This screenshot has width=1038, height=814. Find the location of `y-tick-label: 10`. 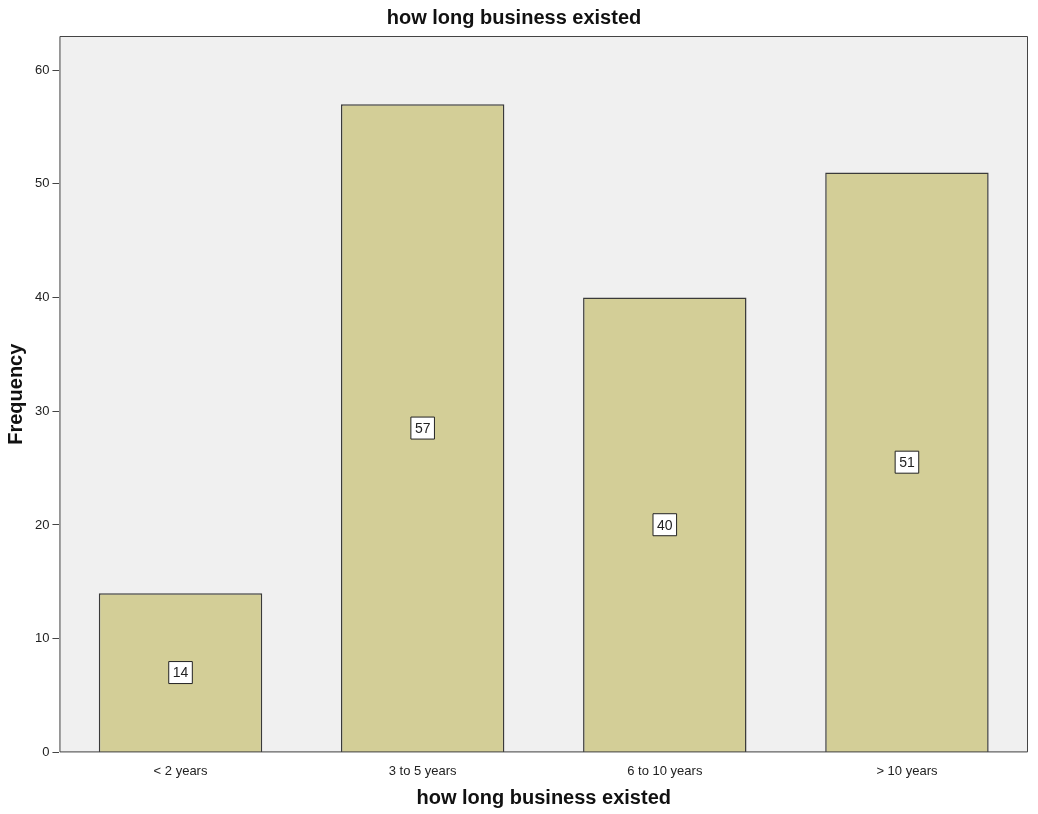

y-tick-label: 10 is located at coordinates (42, 638).